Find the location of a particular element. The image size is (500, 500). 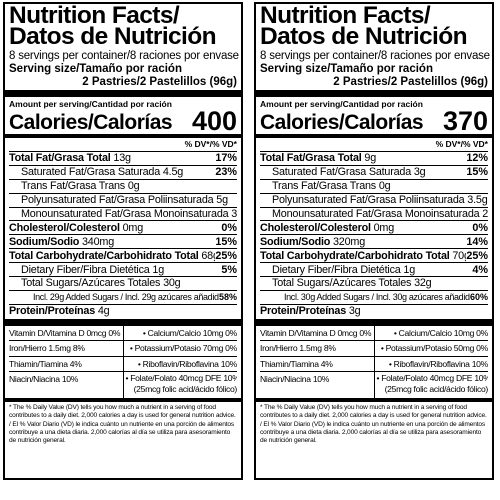

nutrient-amount: 70g is located at coordinates (459, 255).